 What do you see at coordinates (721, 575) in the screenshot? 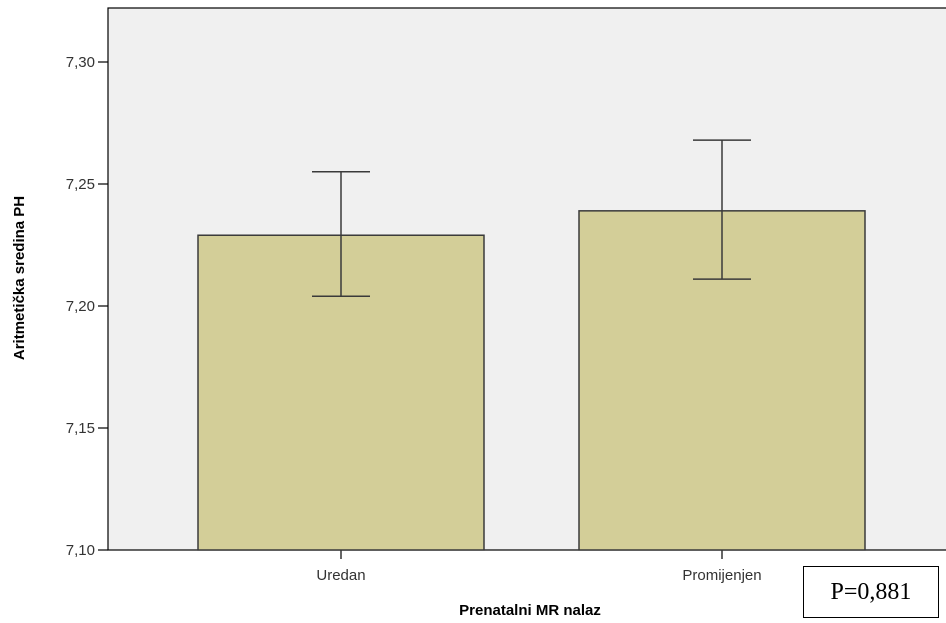
I see `x-tick-label-promijenjen: Promijenjen` at bounding box center [721, 575].